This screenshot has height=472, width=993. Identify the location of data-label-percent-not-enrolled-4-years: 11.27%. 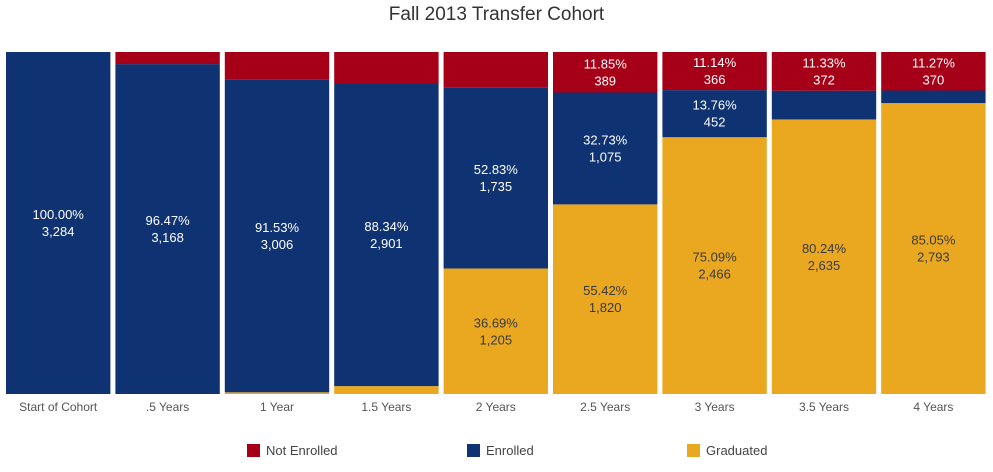
(934, 62).